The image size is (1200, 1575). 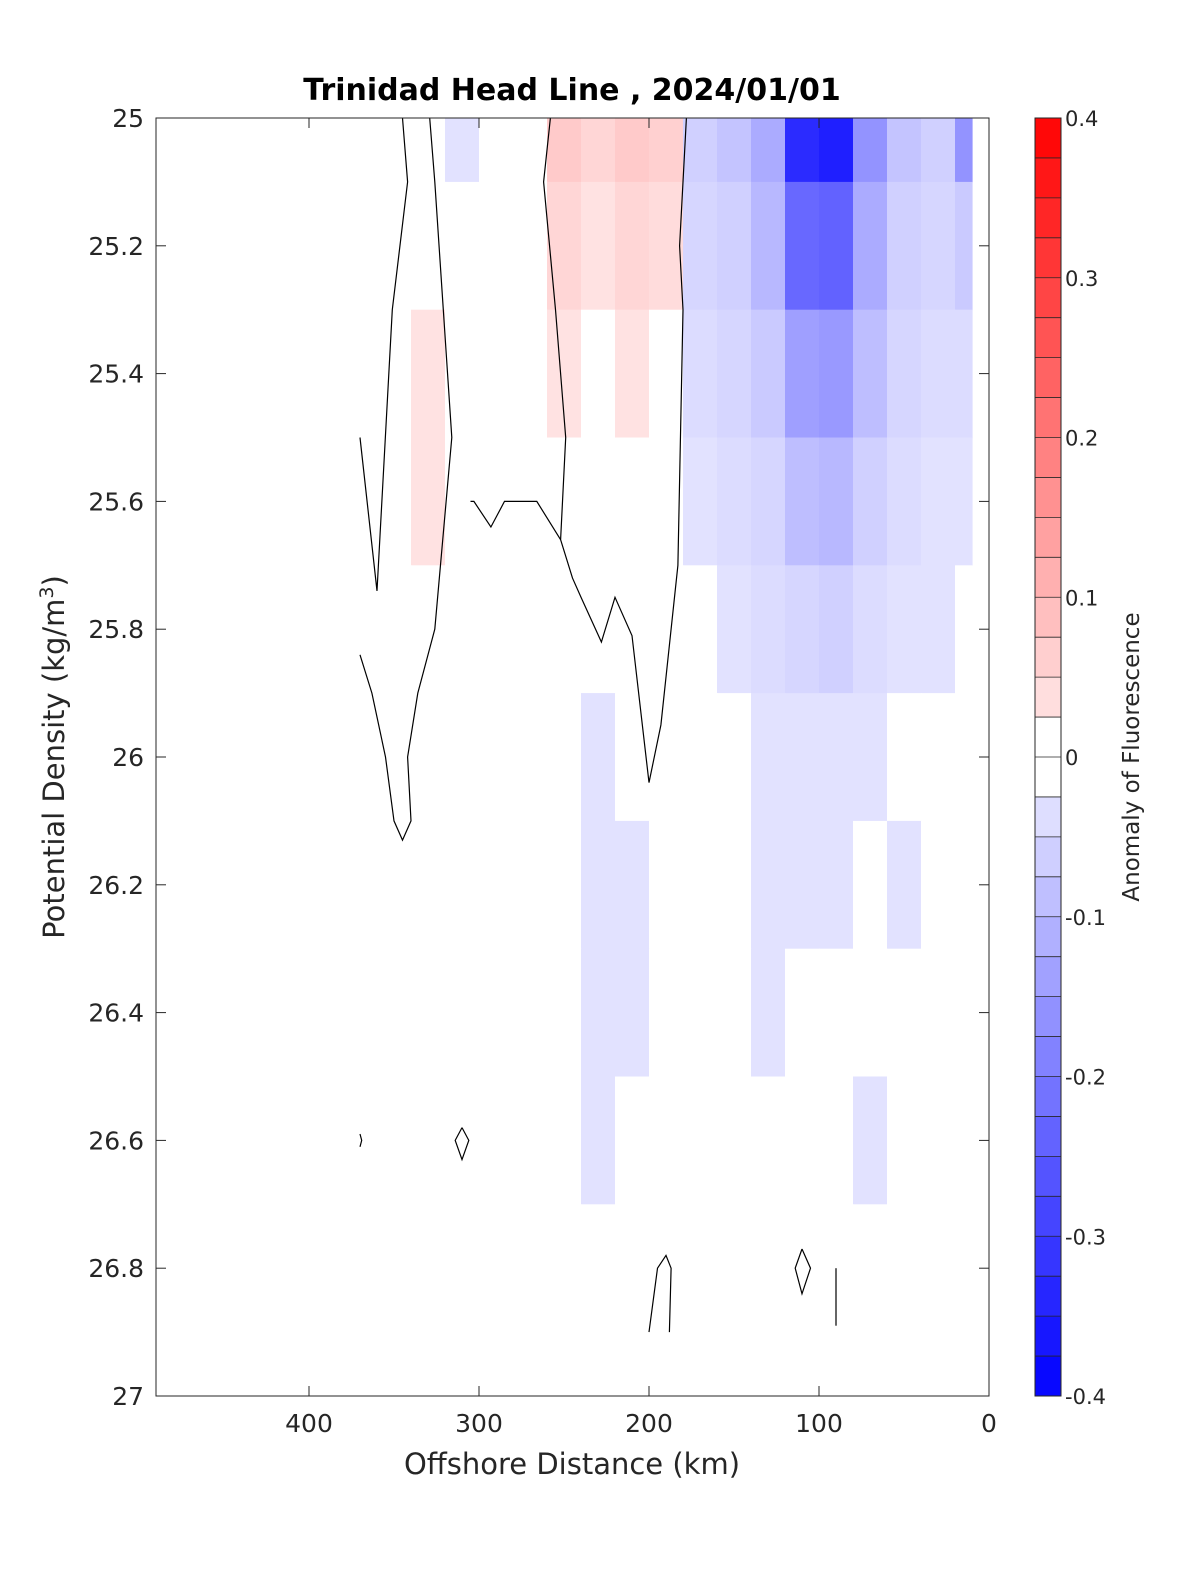 I want to click on colorbar-tick-label: 0.2, so click(x=1081, y=439).